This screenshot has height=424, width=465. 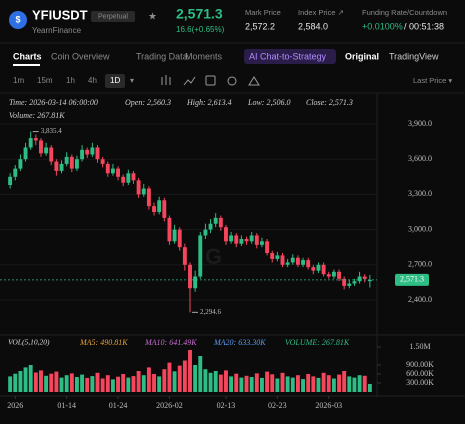 What do you see at coordinates (204, 56) in the screenshot?
I see `tab: Moments` at bounding box center [204, 56].